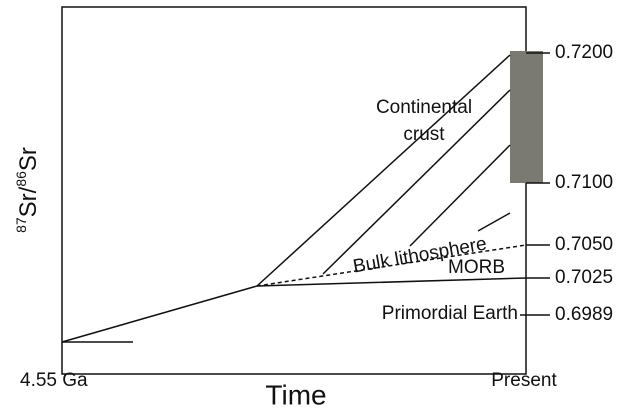  I want to click on base: Sr/, so click(28, 201).